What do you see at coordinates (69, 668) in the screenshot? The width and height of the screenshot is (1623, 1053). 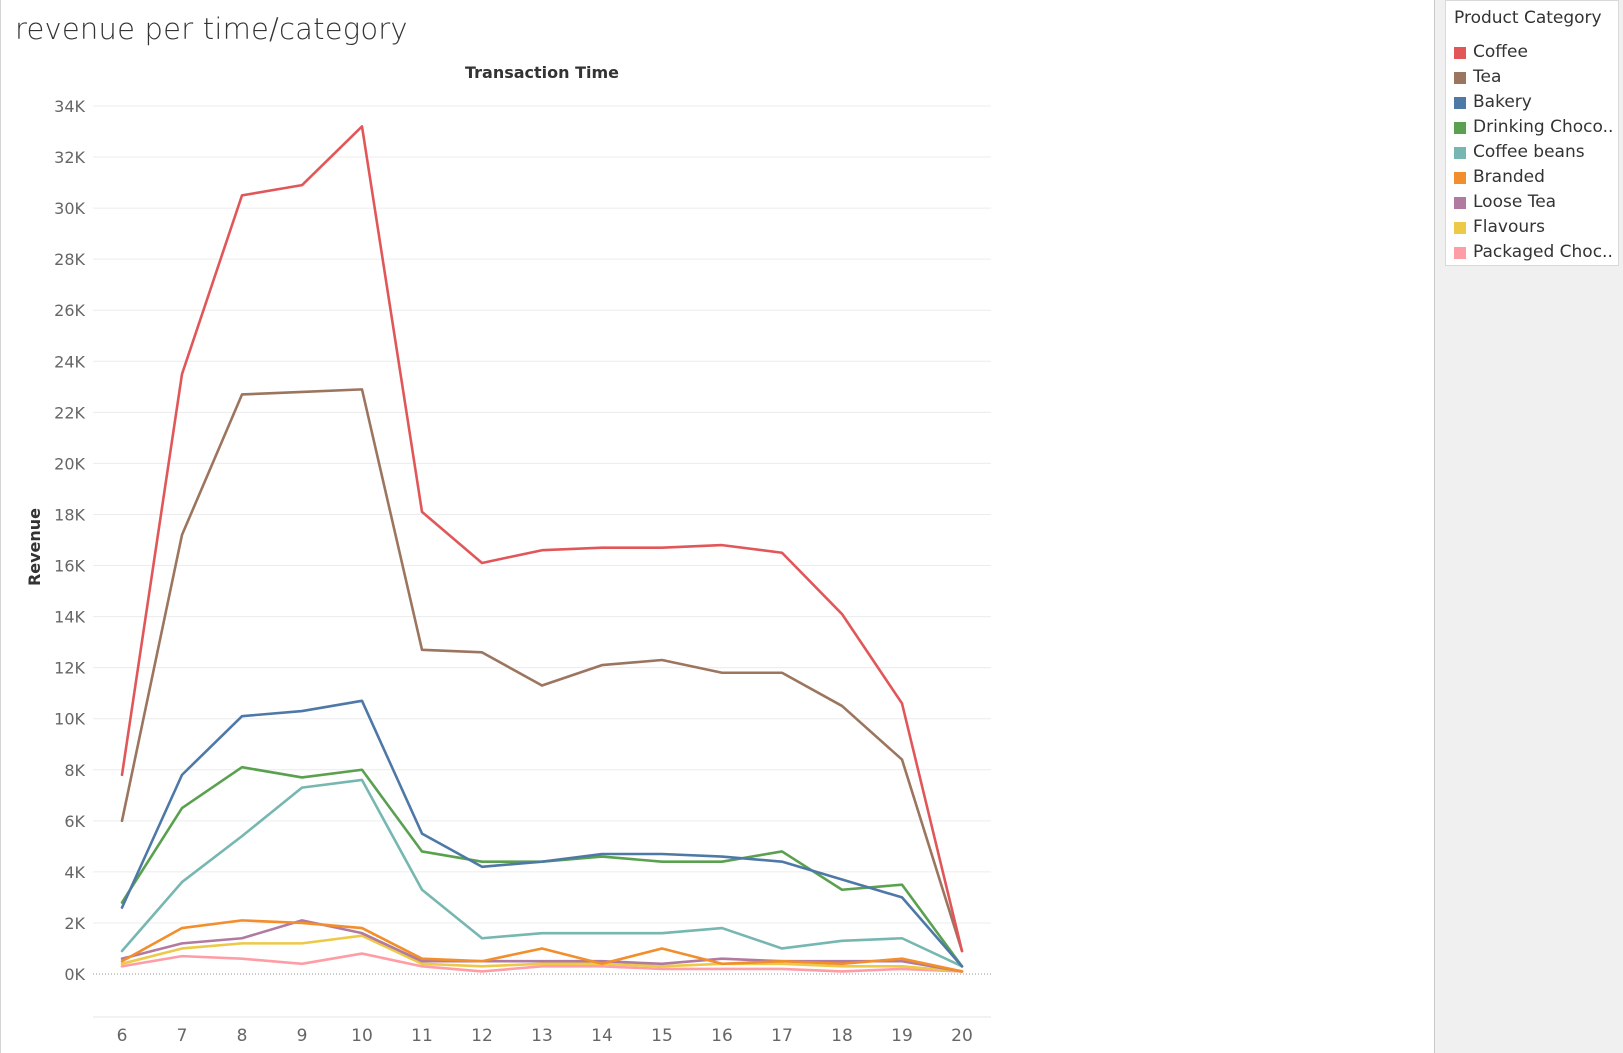 I see `y-tick-label: 12K` at bounding box center [69, 668].